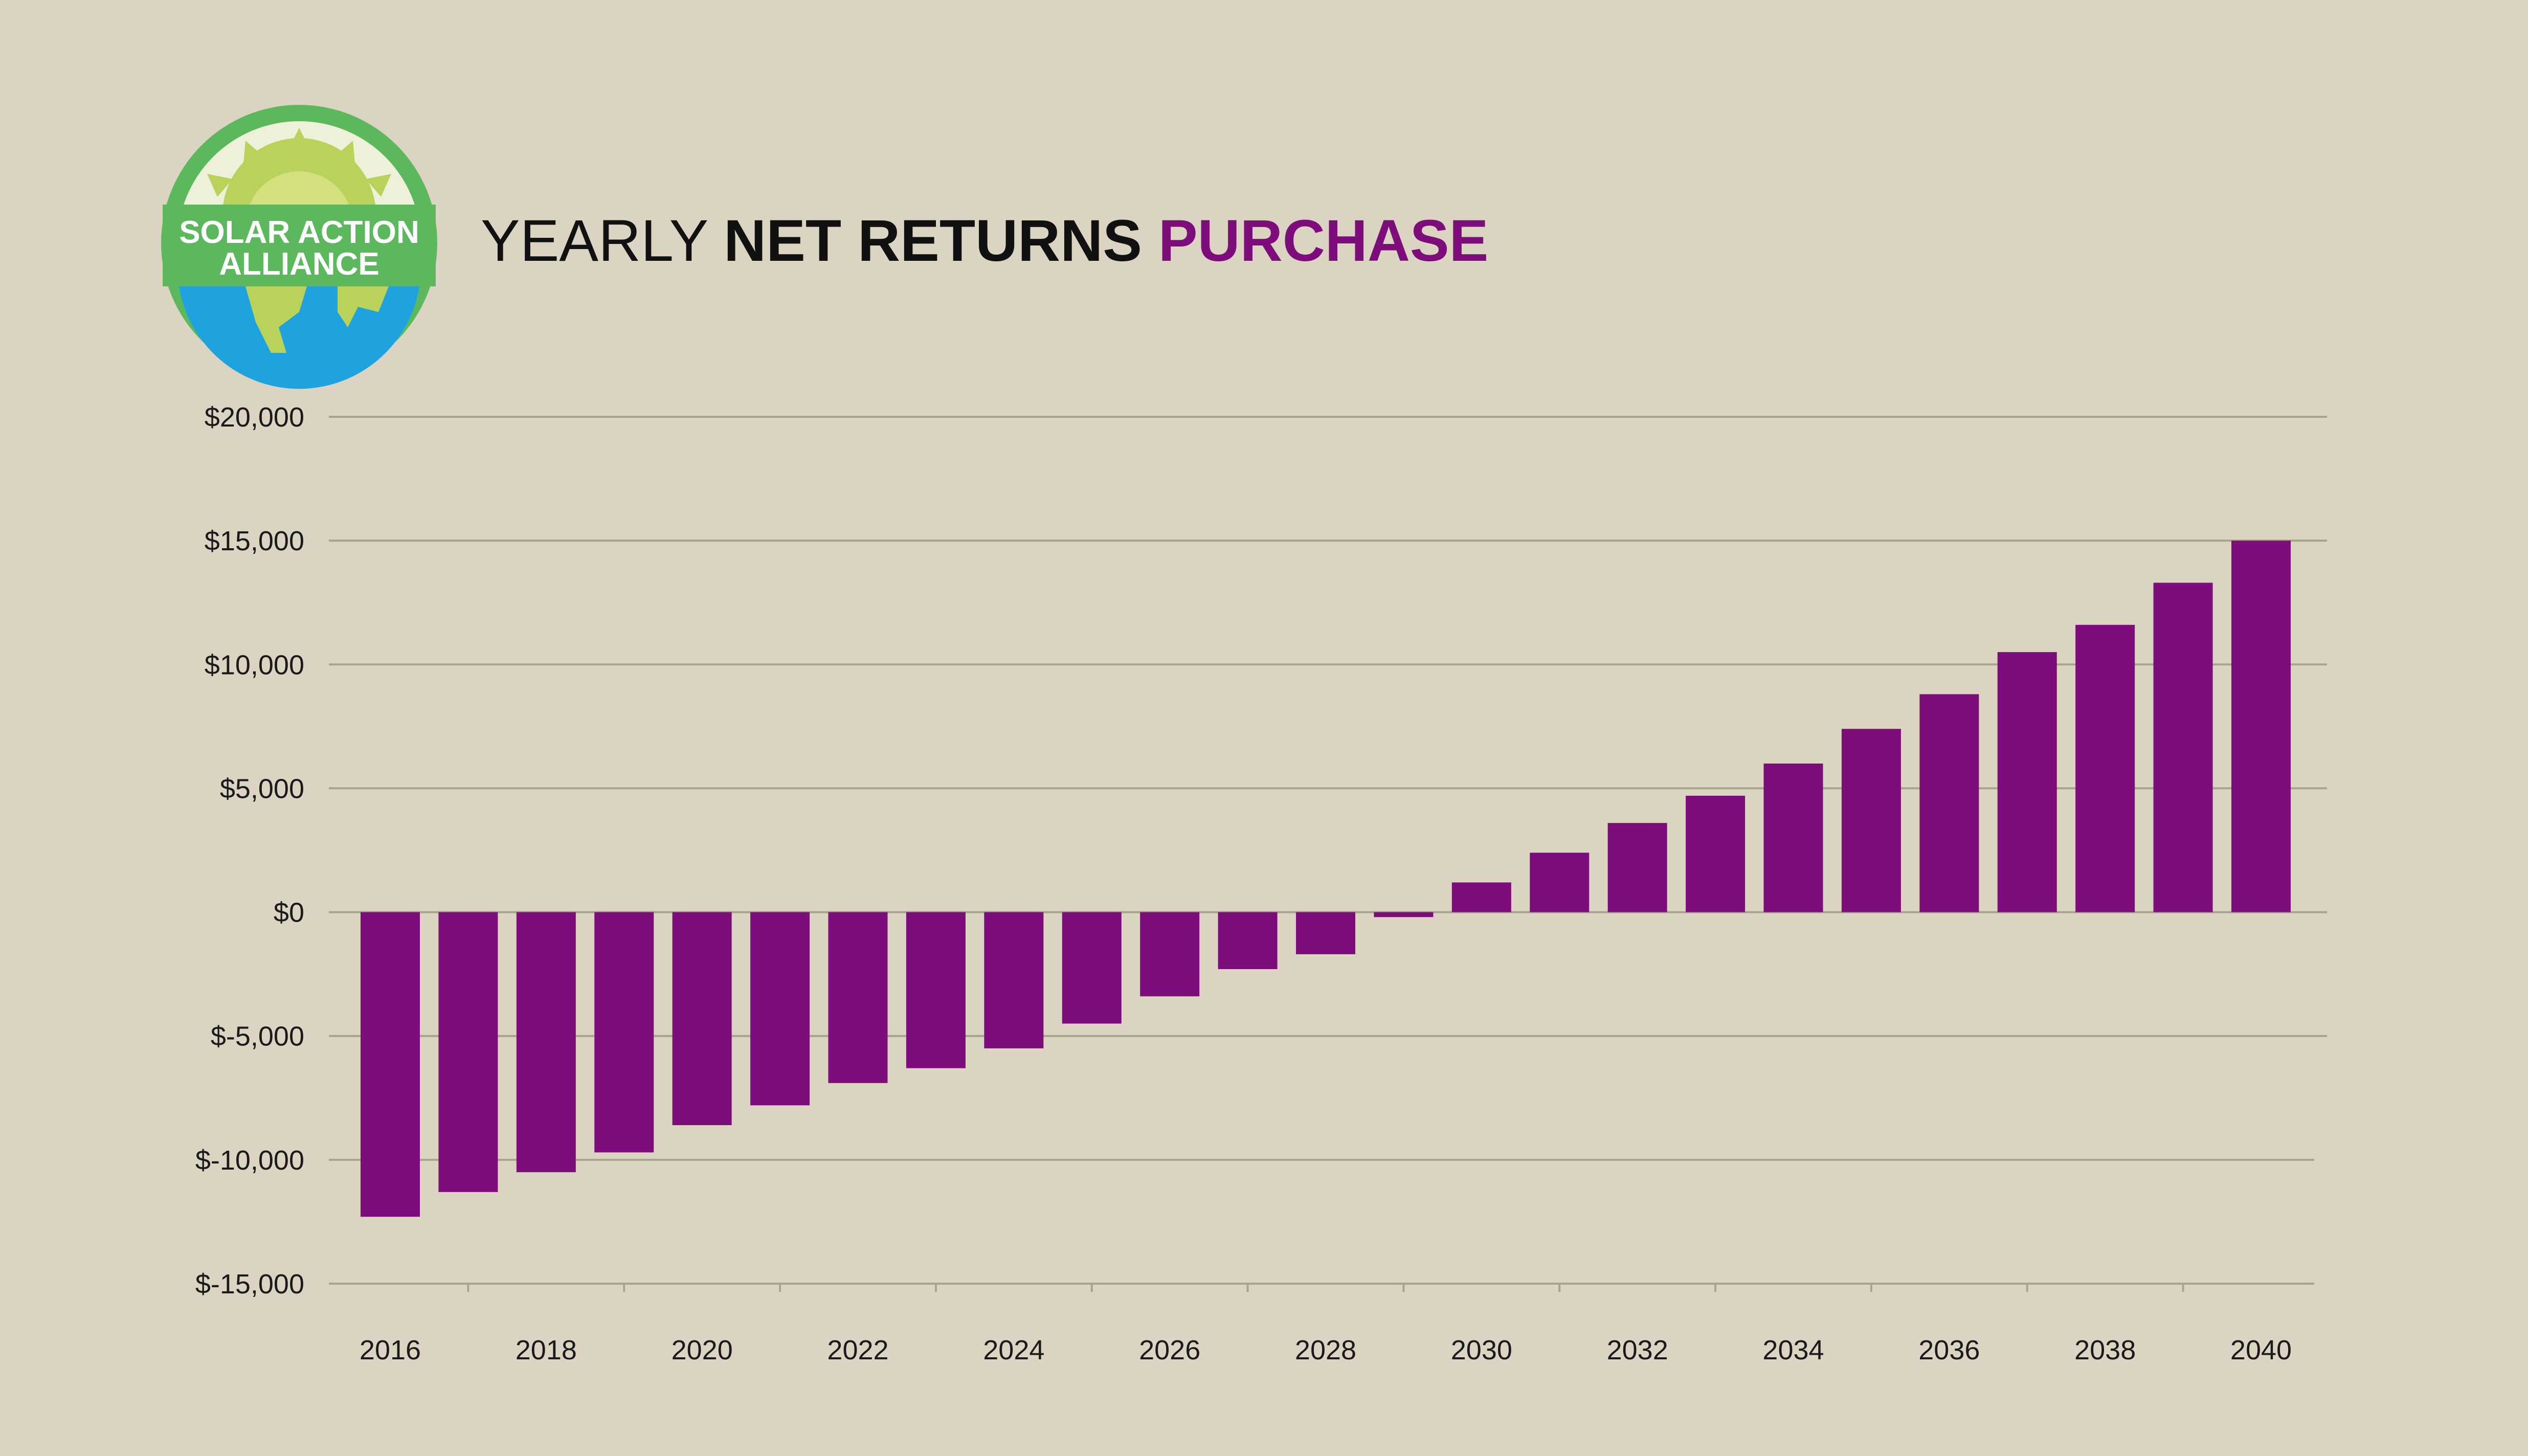 The height and width of the screenshot is (1456, 2528). I want to click on x-tick-label: 2018, so click(546, 1350).